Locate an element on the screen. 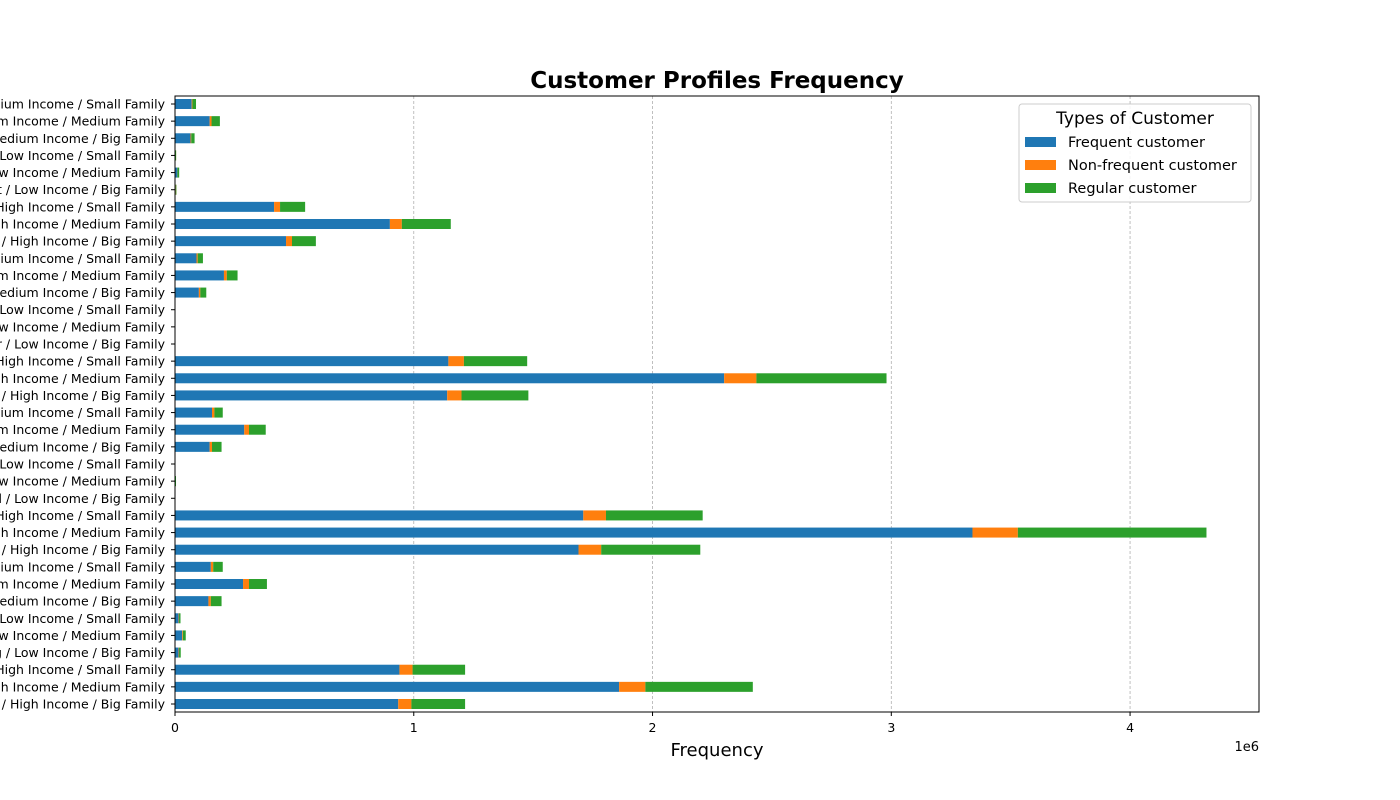  x-axis-ticks: 0 1 2 3 4 is located at coordinates (652, 723).